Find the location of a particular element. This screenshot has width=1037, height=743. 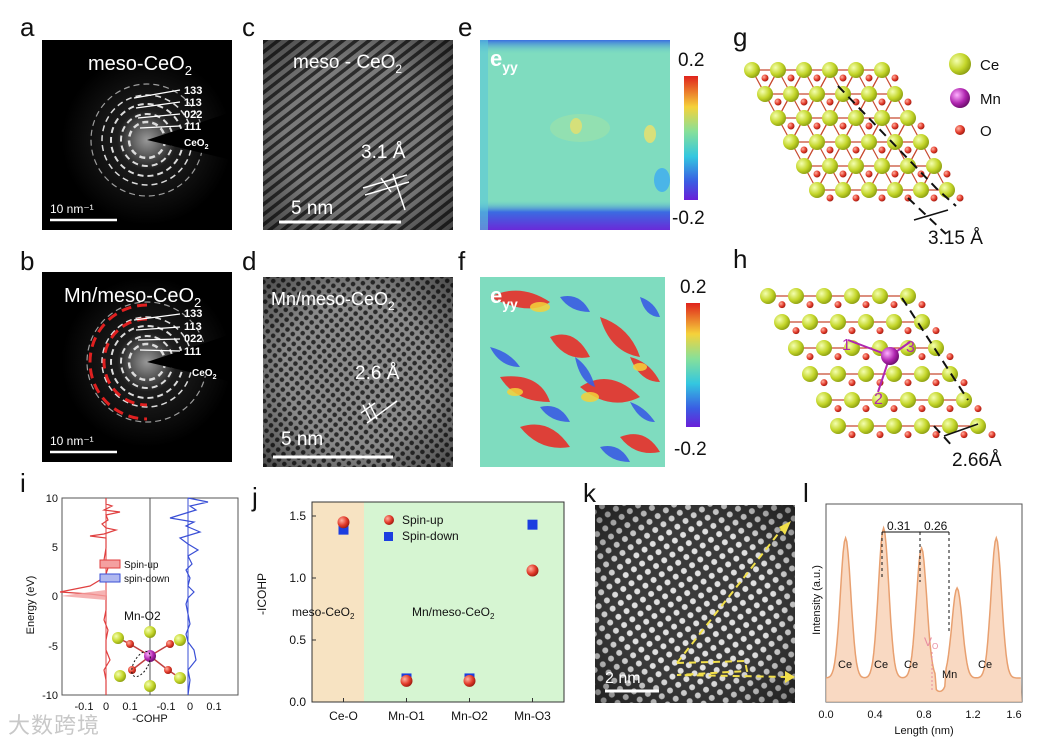

colorbar-f is located at coordinates (693, 365).